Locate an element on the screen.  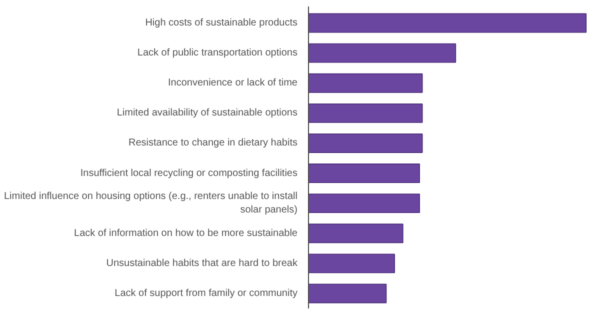
y-tick-label: Lack of information on how to be more sustainable is located at coordinates (186, 233).